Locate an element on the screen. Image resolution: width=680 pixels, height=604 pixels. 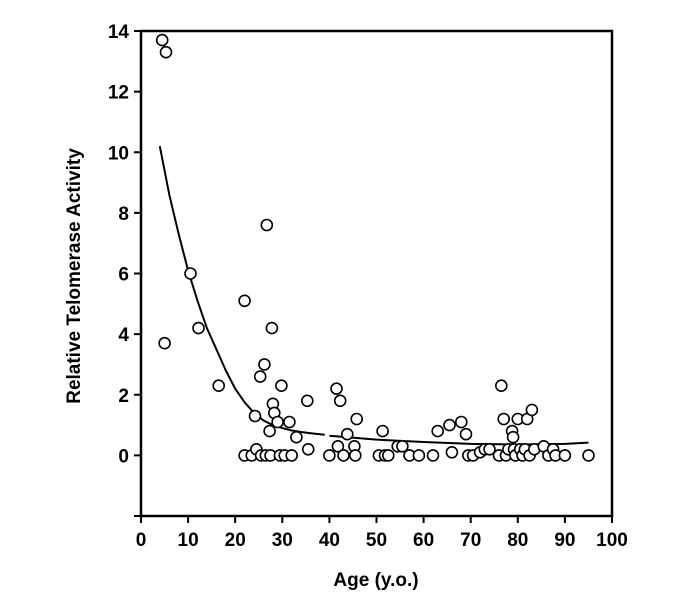
y-tick-label: 12 is located at coordinates (118, 93).